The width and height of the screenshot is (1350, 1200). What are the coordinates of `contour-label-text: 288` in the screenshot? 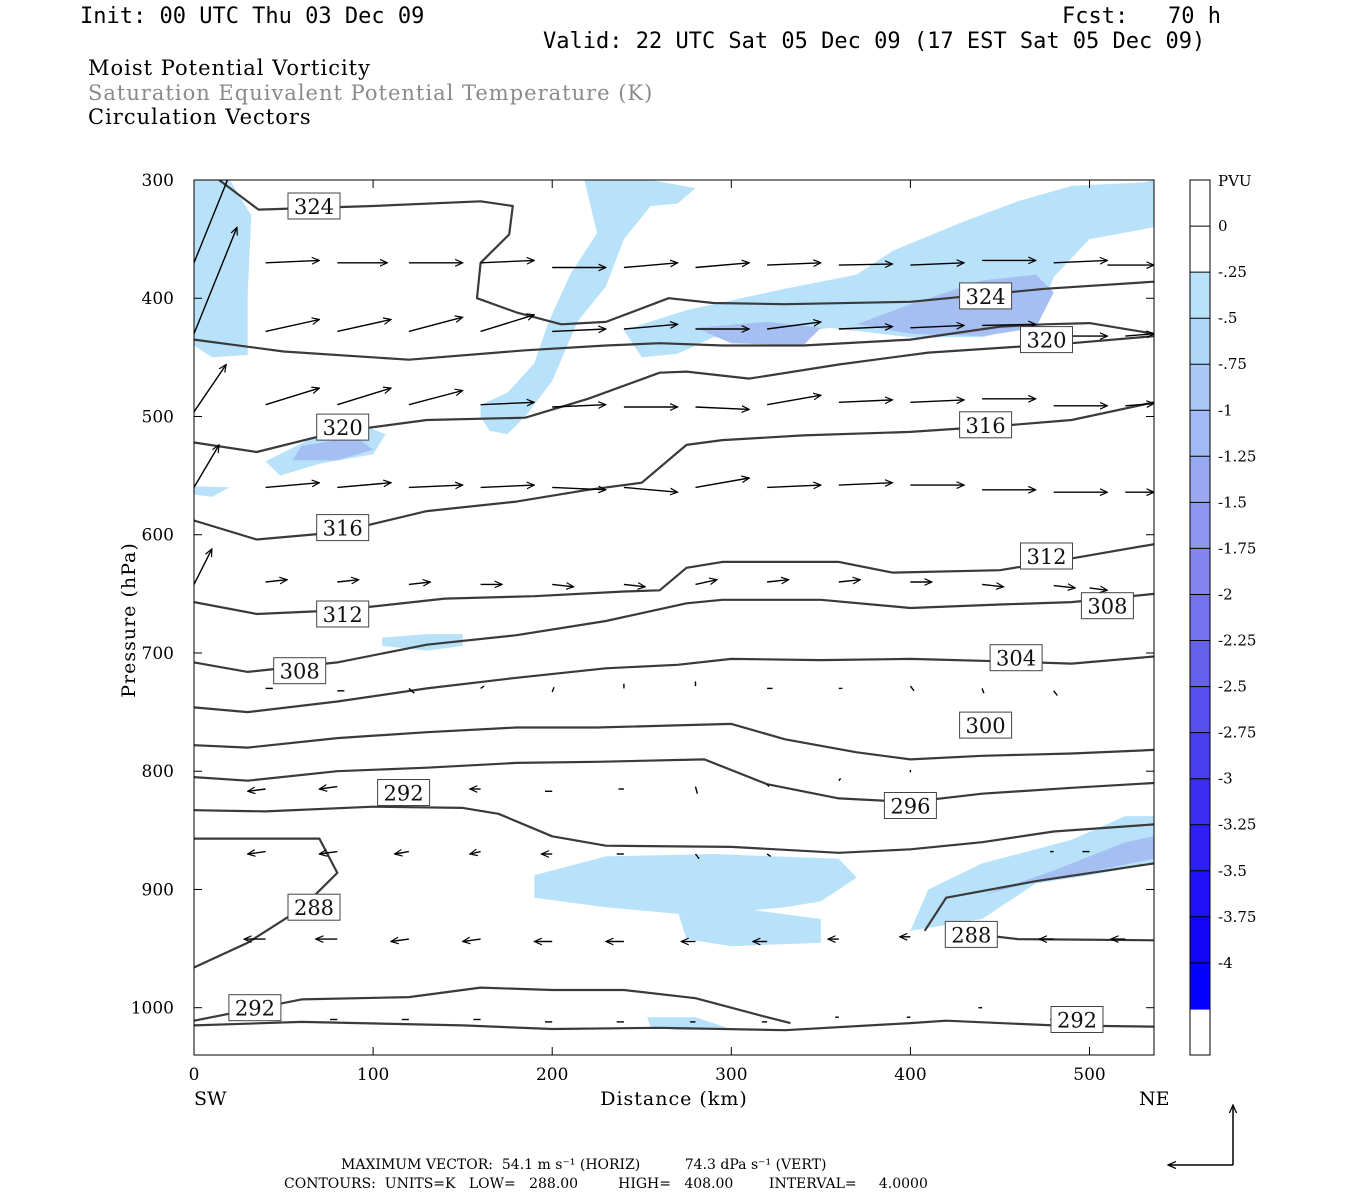 It's located at (971, 935).